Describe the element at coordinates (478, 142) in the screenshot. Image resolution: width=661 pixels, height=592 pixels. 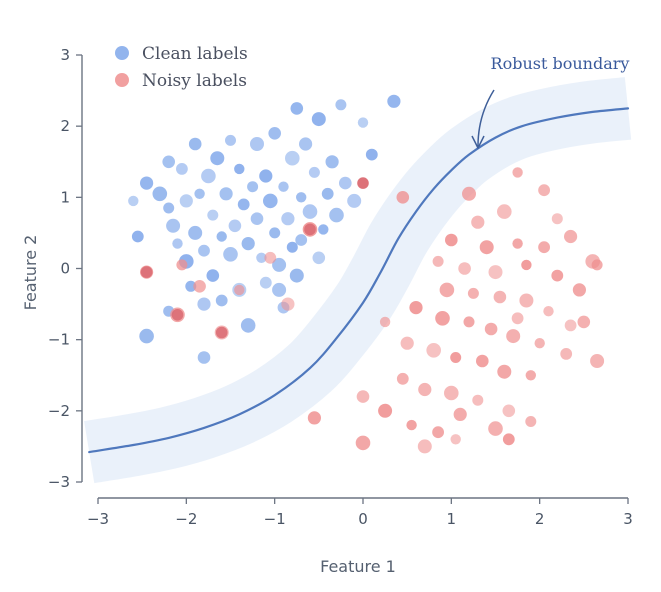
I see `annotation-arrow-head` at that location.